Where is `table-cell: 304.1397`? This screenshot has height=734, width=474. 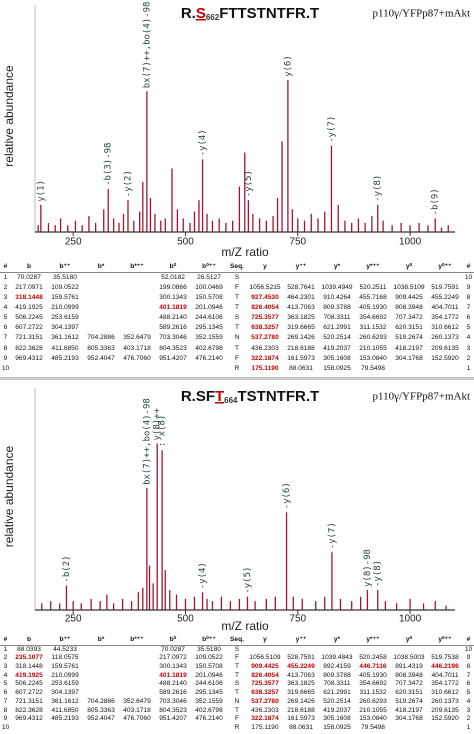 table-cell: 304.1397 is located at coordinates (65, 328).